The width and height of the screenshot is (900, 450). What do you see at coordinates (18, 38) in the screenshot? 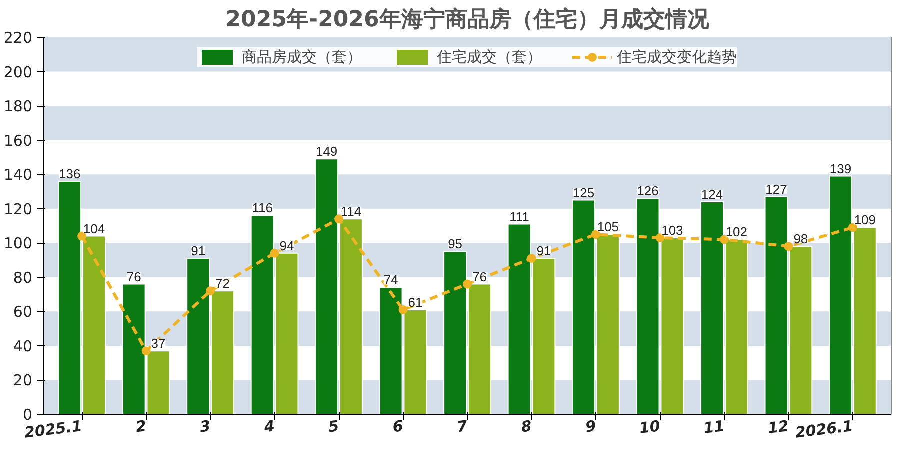
I see `y-tick-label: 220` at bounding box center [18, 38].